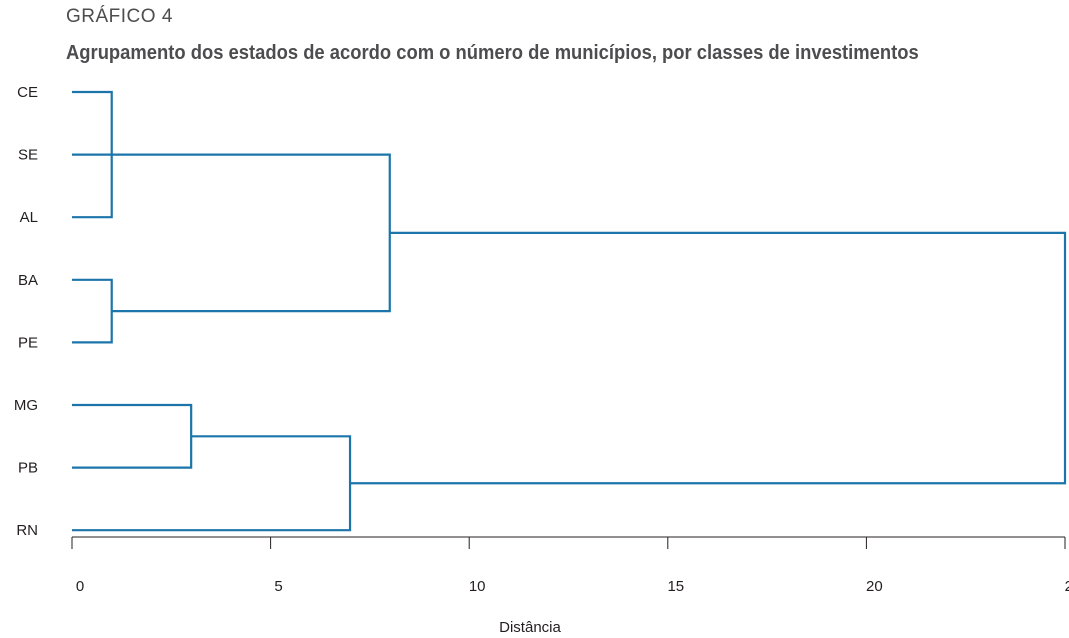 Image resolution: width=1069 pixels, height=638 pixels. I want to click on leaf-label: SE, so click(28, 155).